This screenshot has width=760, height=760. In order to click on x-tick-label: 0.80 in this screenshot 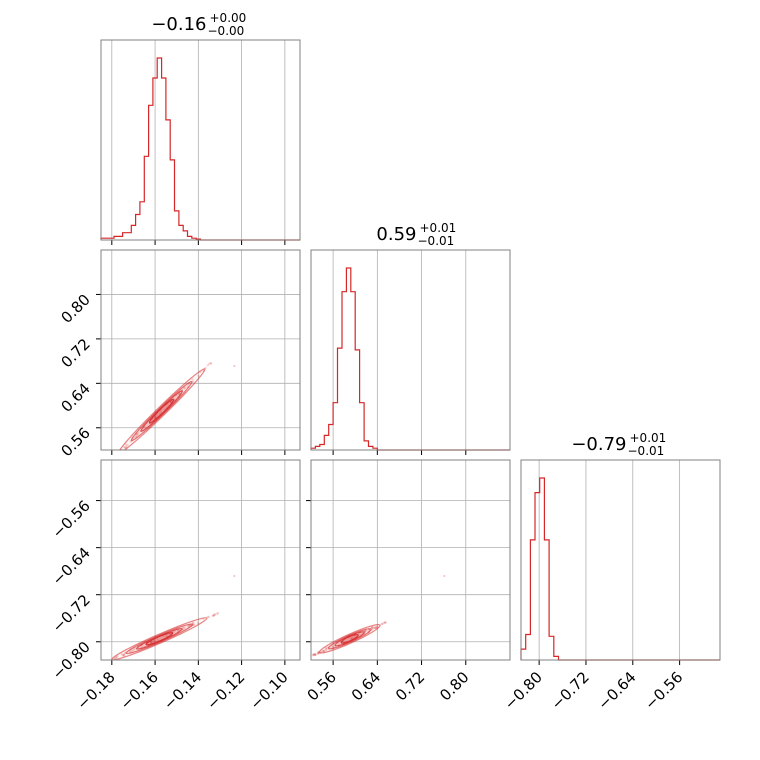, I will do `click(454, 686)`.